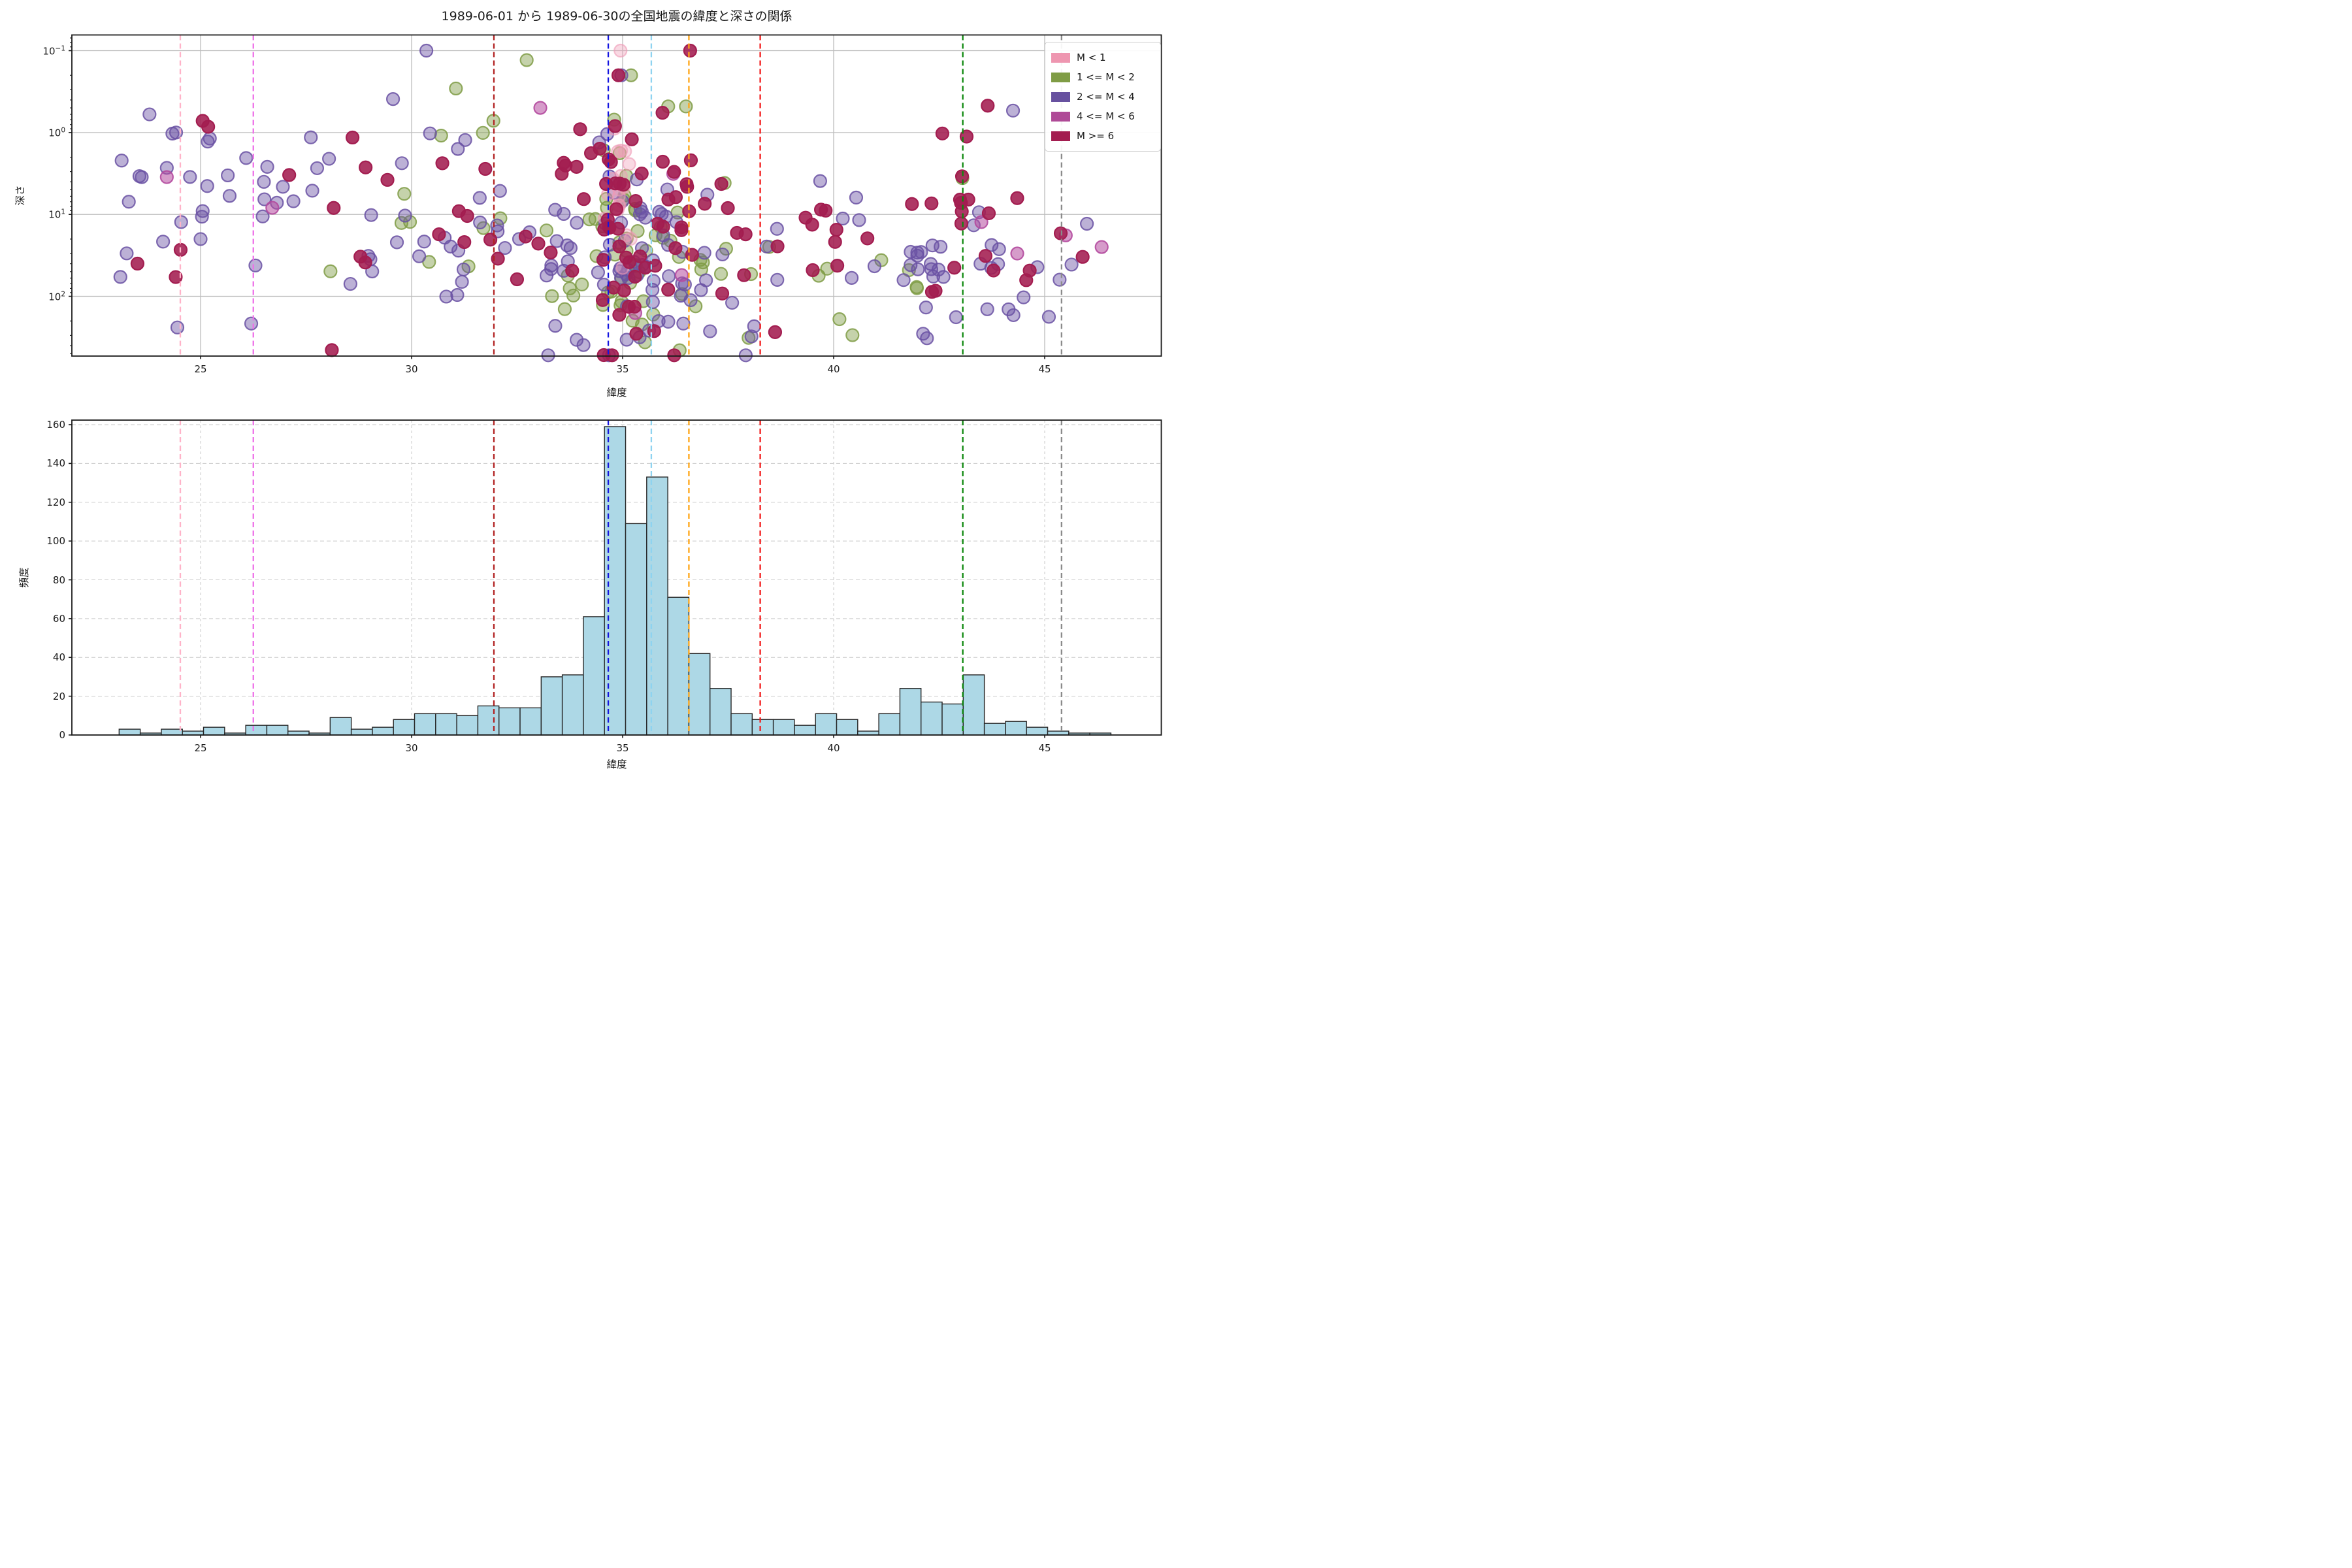 This screenshot has height=1568, width=2352. Describe the element at coordinates (56, 214) in the screenshot. I see `scatter-y-tick-10e1: 10¹` at that location.